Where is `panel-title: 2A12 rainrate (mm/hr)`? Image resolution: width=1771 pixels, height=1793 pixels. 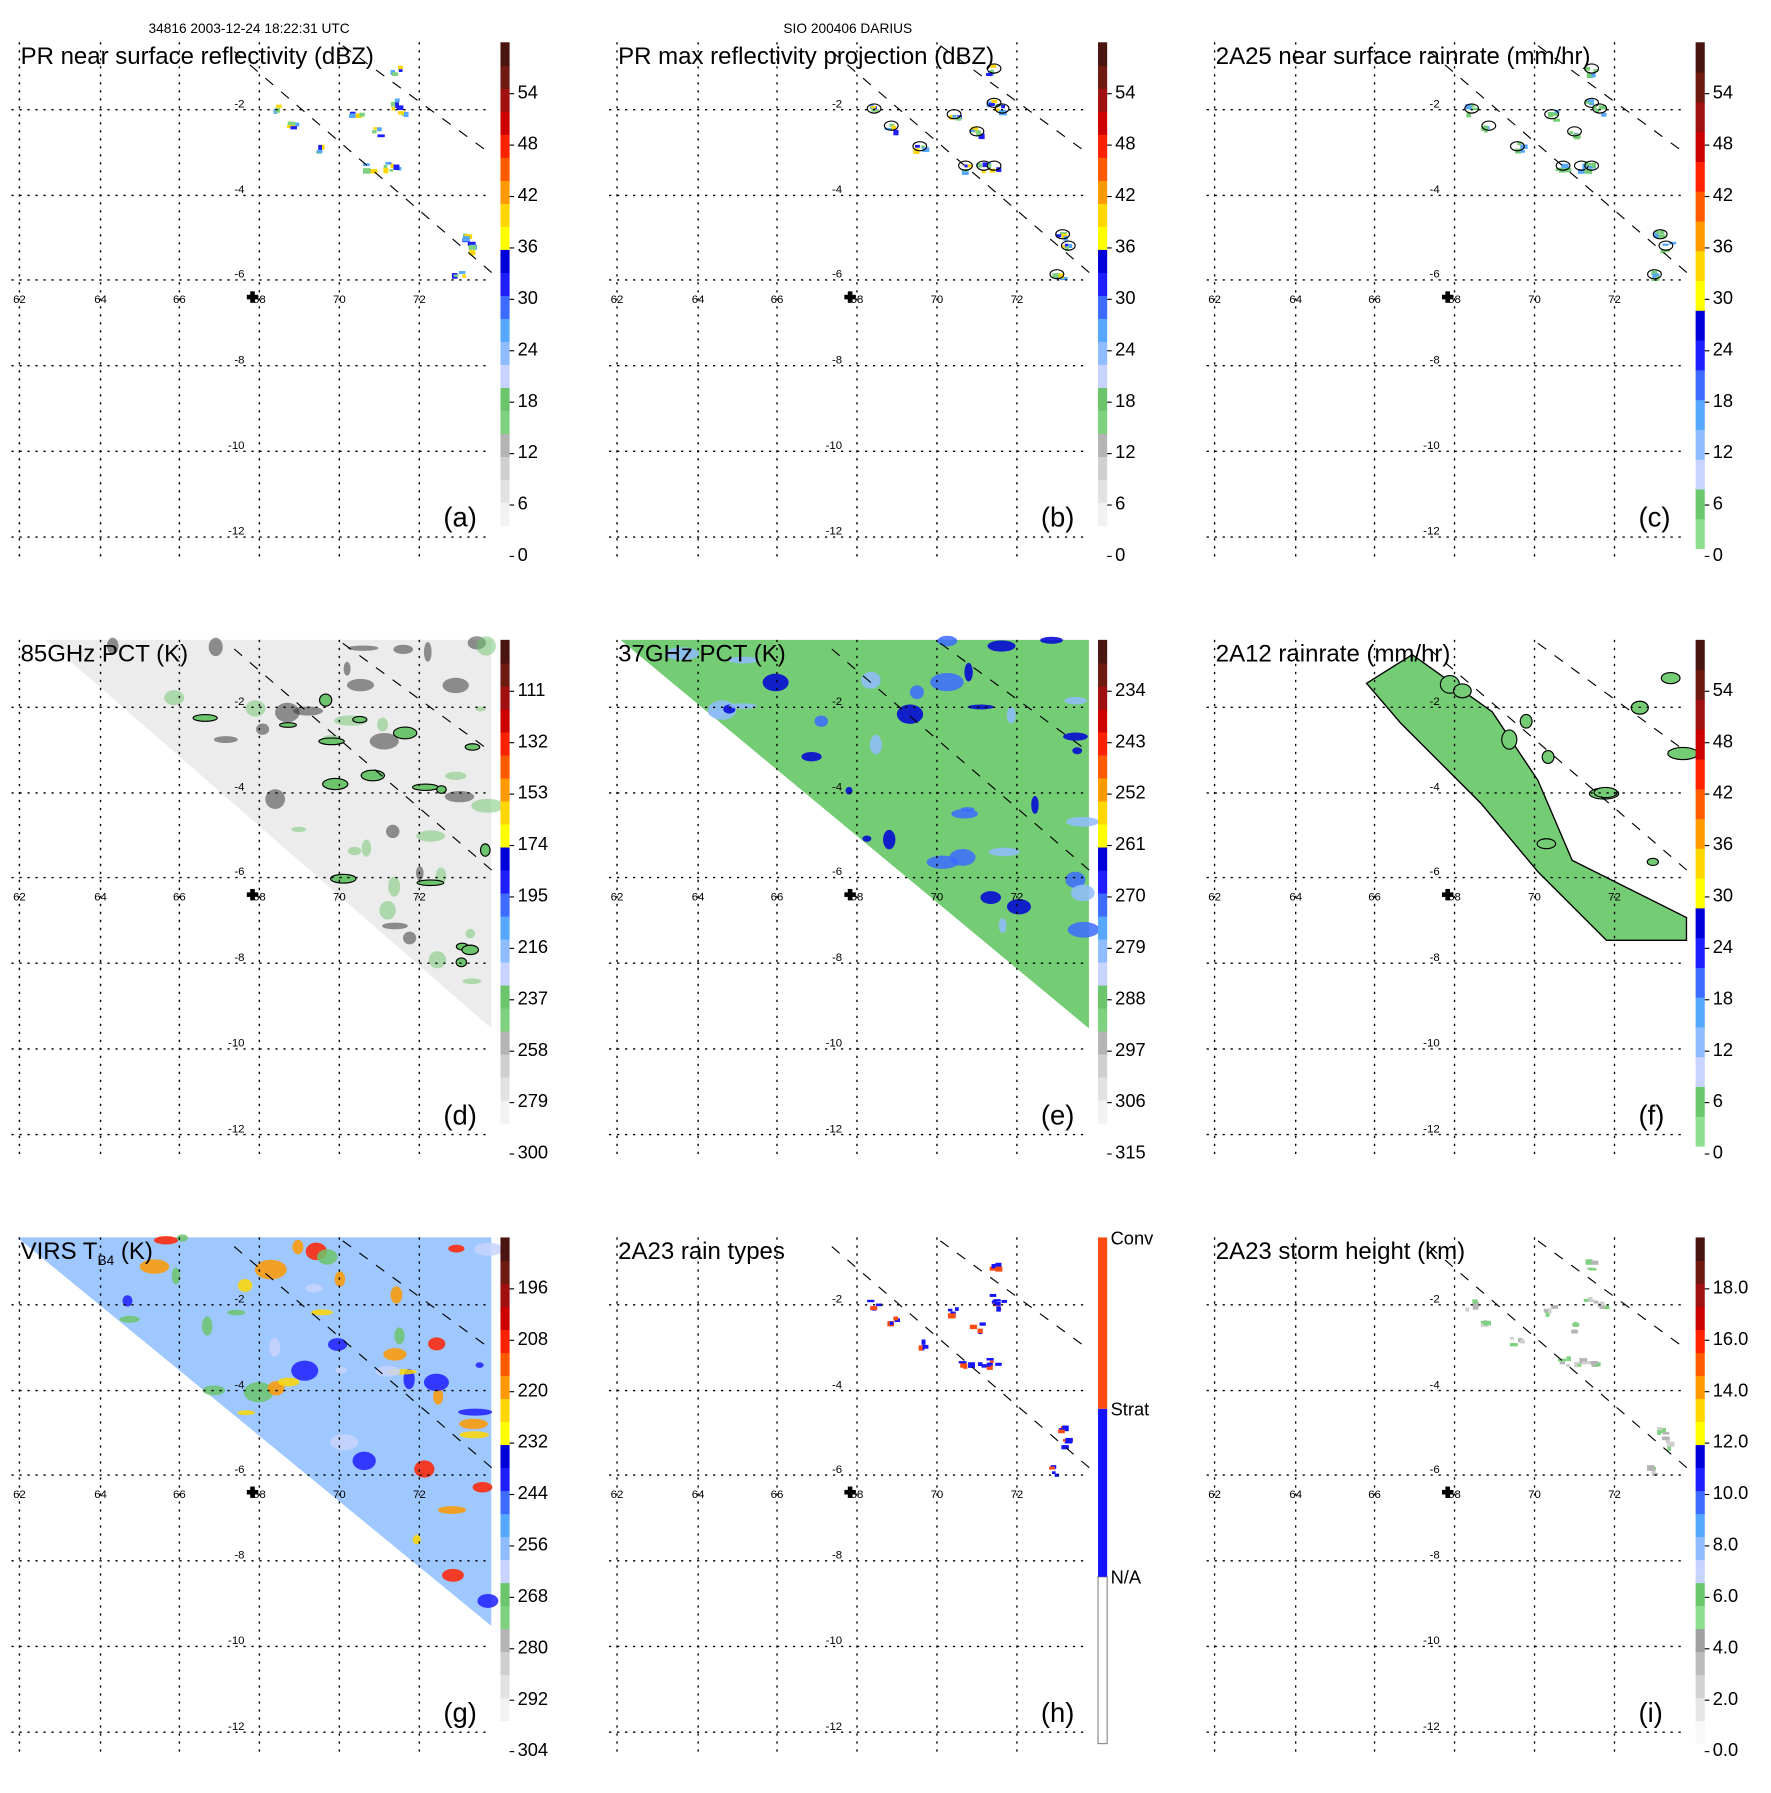
panel-title: 2A12 rainrate (mm/hr) is located at coordinates (1333, 654).